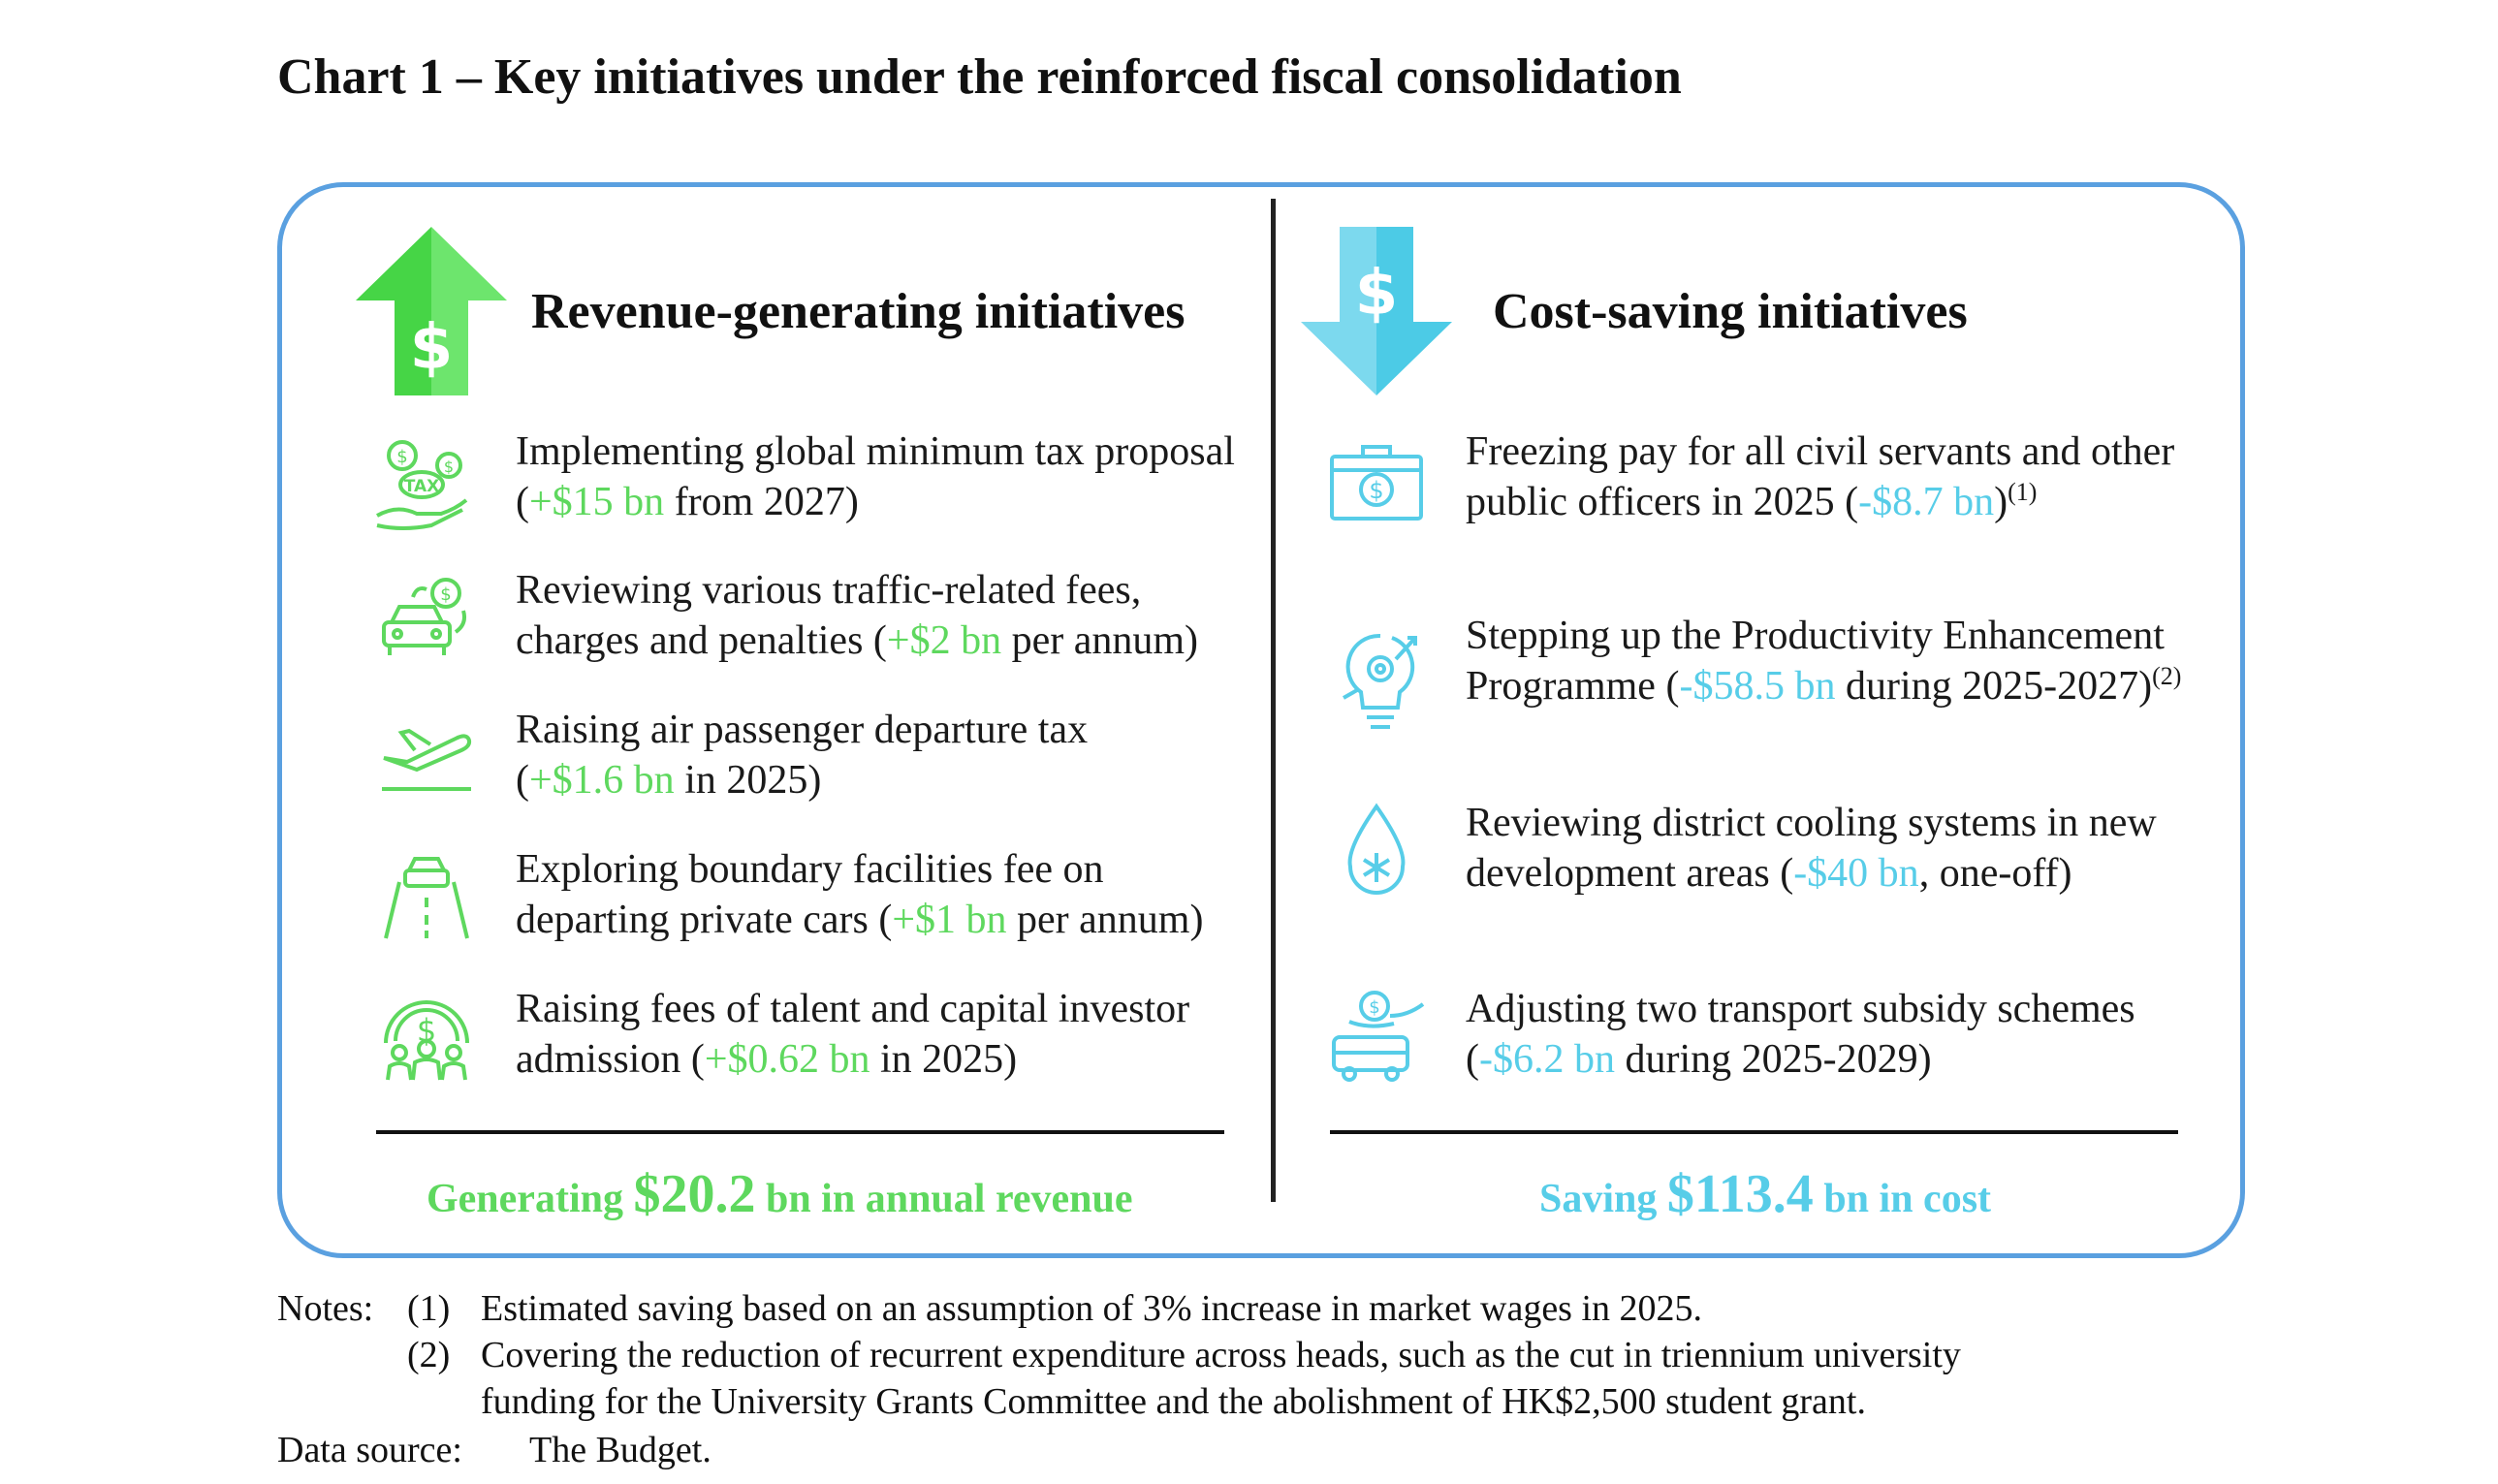 This screenshot has height=1484, width=2498. What do you see at coordinates (620, 1450) in the screenshot?
I see `data-source-text: The Budget.` at bounding box center [620, 1450].